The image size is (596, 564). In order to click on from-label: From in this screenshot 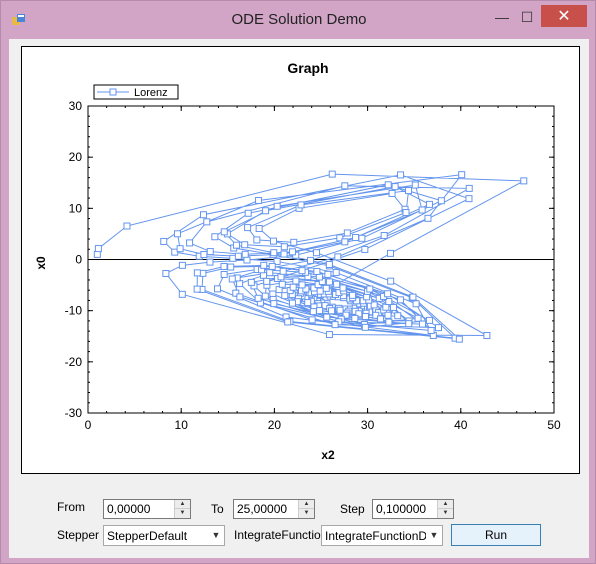, I will do `click(71, 507)`.